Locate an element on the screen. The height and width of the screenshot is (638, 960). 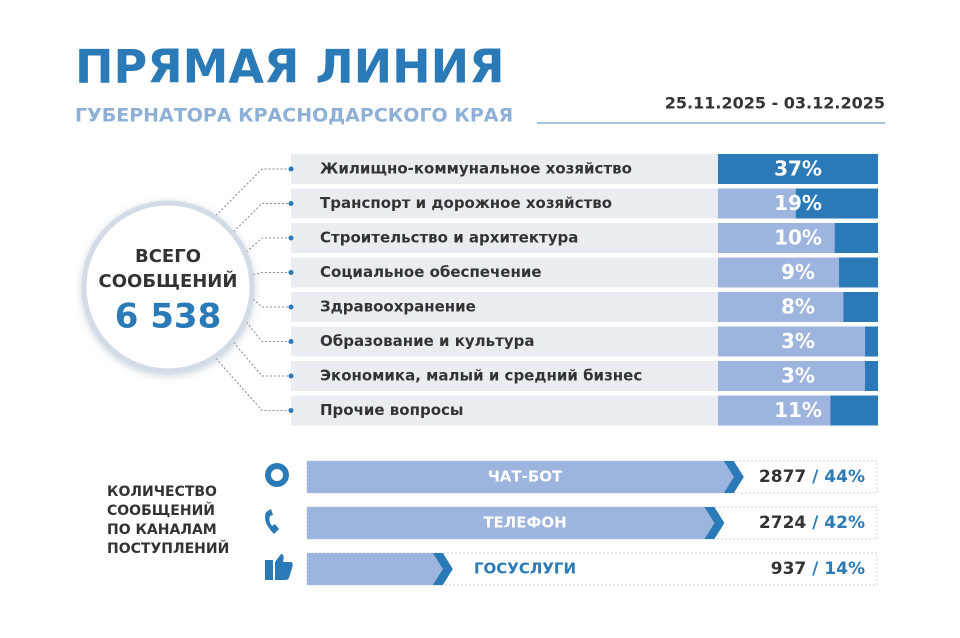
date-range: 25.11.2025 - 03.12.2025 is located at coordinates (775, 103).